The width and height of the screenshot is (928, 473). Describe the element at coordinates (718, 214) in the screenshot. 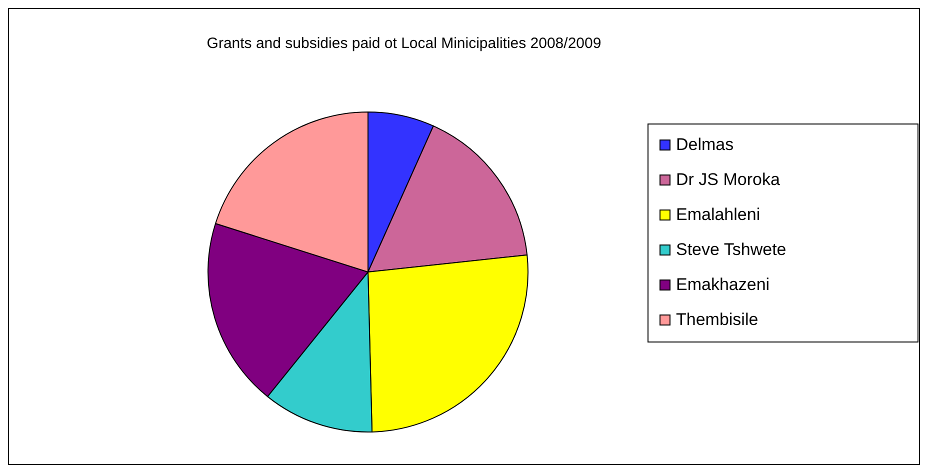

I see `legend-label: Emalahleni` at that location.